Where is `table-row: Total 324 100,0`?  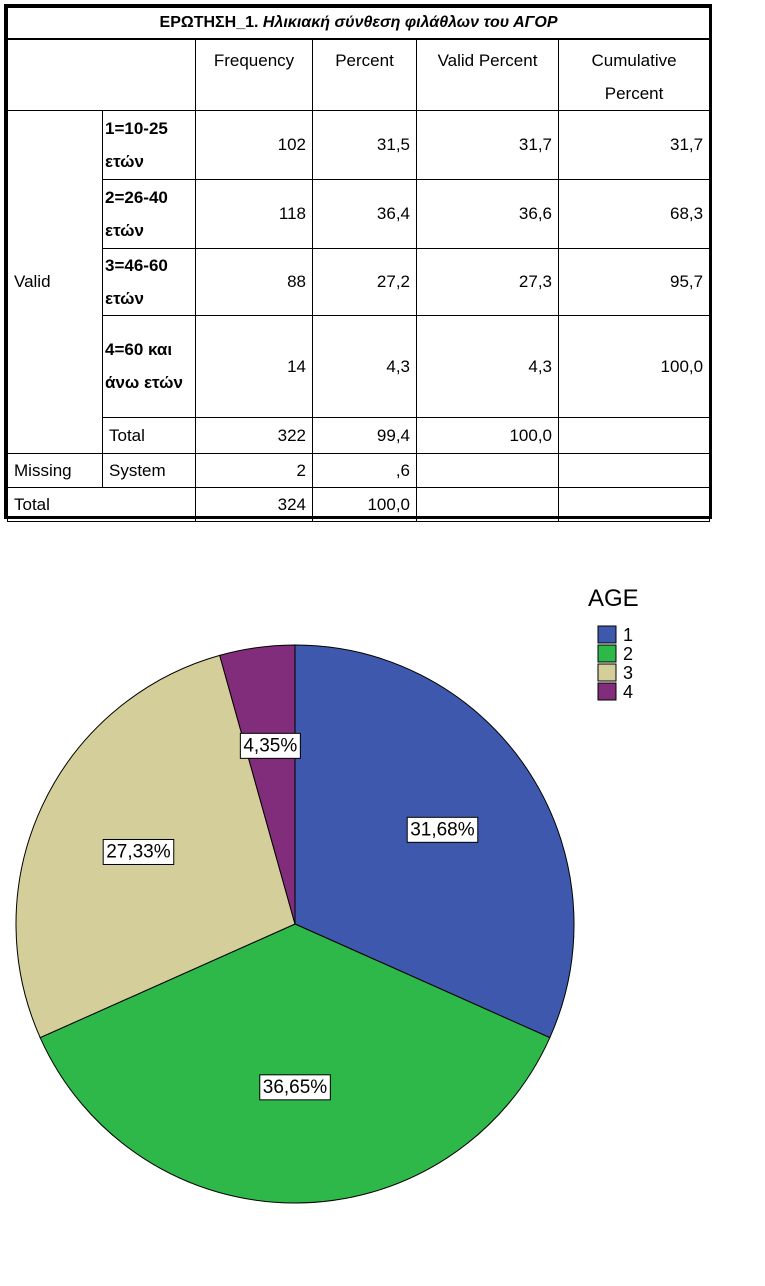
table-row: Total 324 100,0 is located at coordinates (359, 504).